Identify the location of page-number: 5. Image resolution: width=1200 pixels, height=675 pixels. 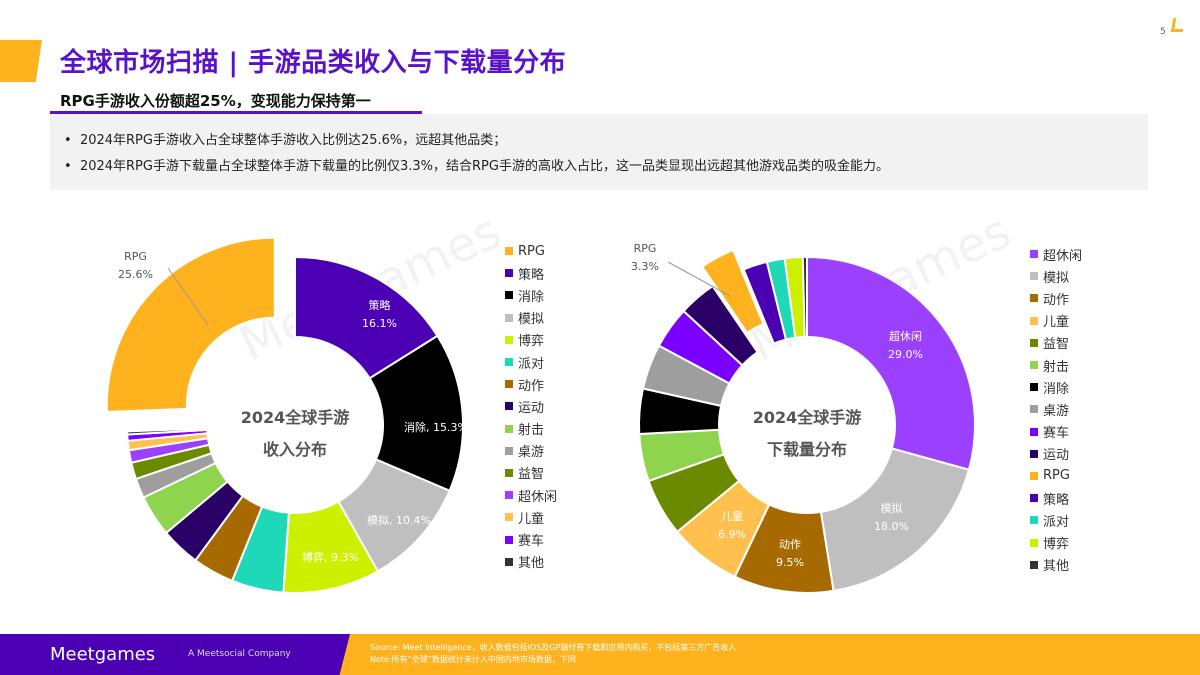
(1163, 32).